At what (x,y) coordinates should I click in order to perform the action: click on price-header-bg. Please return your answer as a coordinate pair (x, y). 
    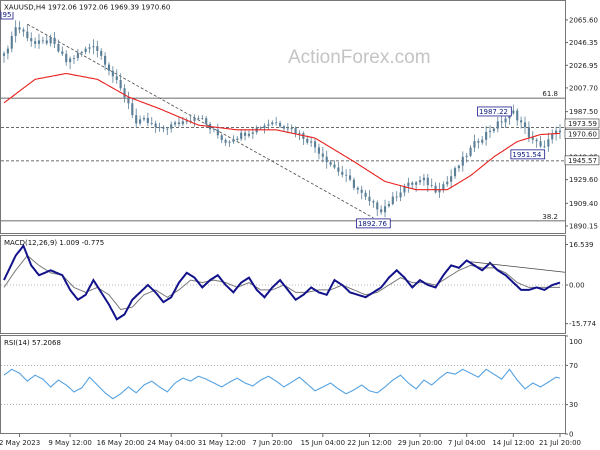
    Looking at the image, I should click on (101, 6).